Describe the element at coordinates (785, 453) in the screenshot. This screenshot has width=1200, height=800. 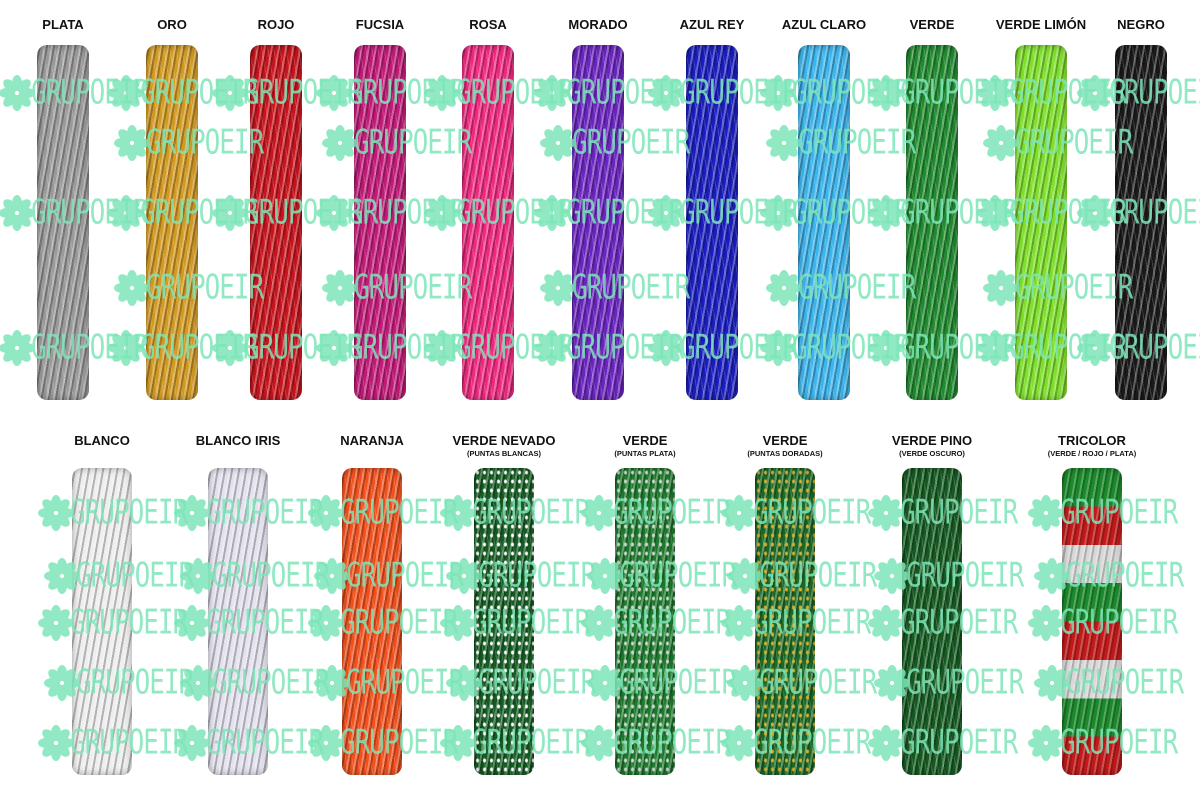
I see `item-sublabel: (PUNTAS DORADAS)` at that location.